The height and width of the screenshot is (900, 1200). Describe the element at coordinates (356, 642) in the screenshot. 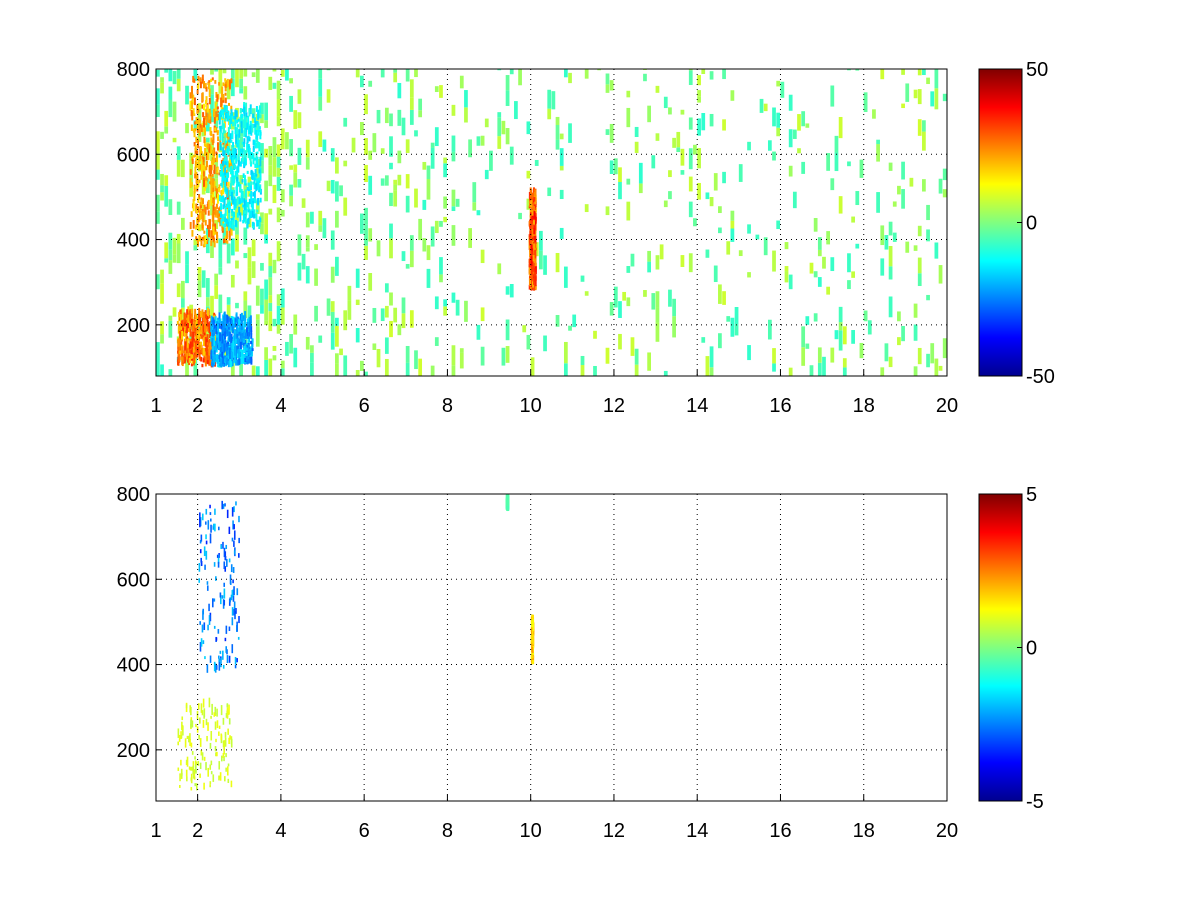

I see `heatmap-cells` at that location.